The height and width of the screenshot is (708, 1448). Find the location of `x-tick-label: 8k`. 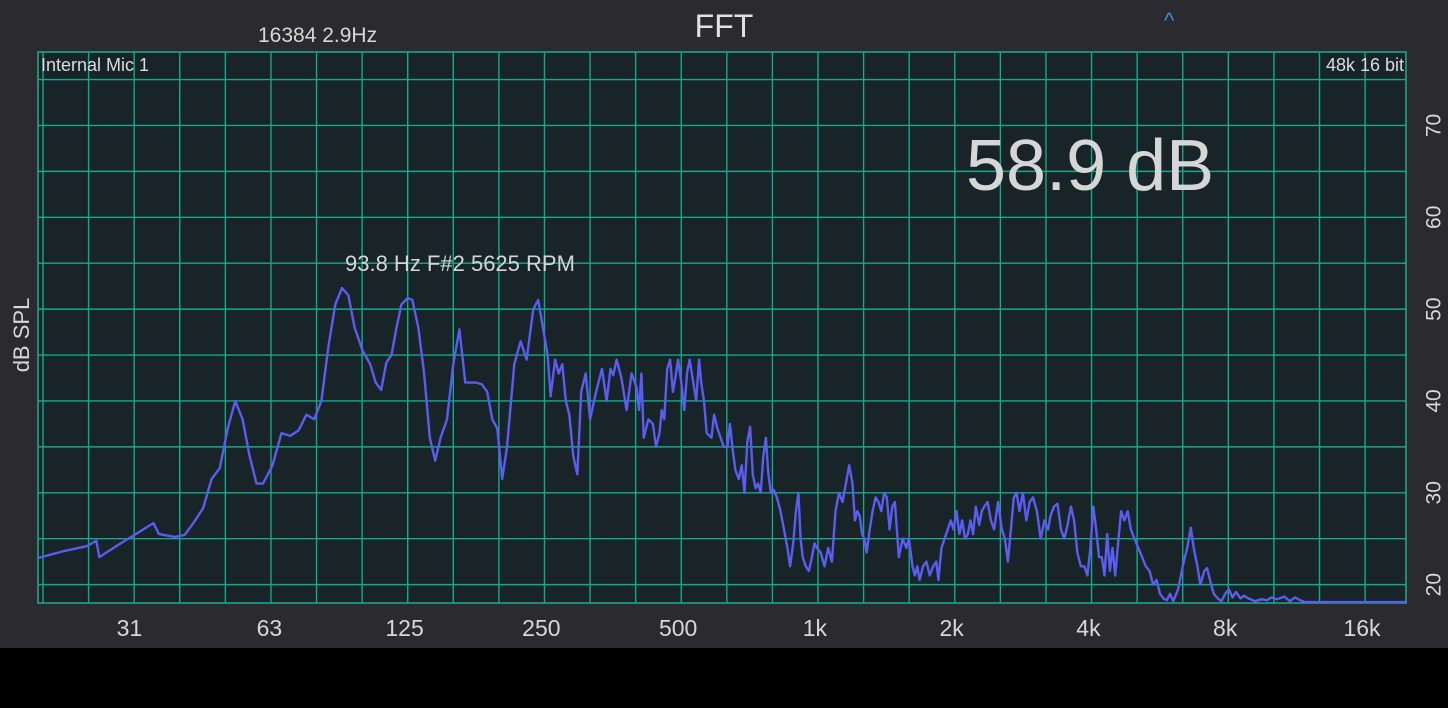

x-tick-label: 8k is located at coordinates (1225, 628).